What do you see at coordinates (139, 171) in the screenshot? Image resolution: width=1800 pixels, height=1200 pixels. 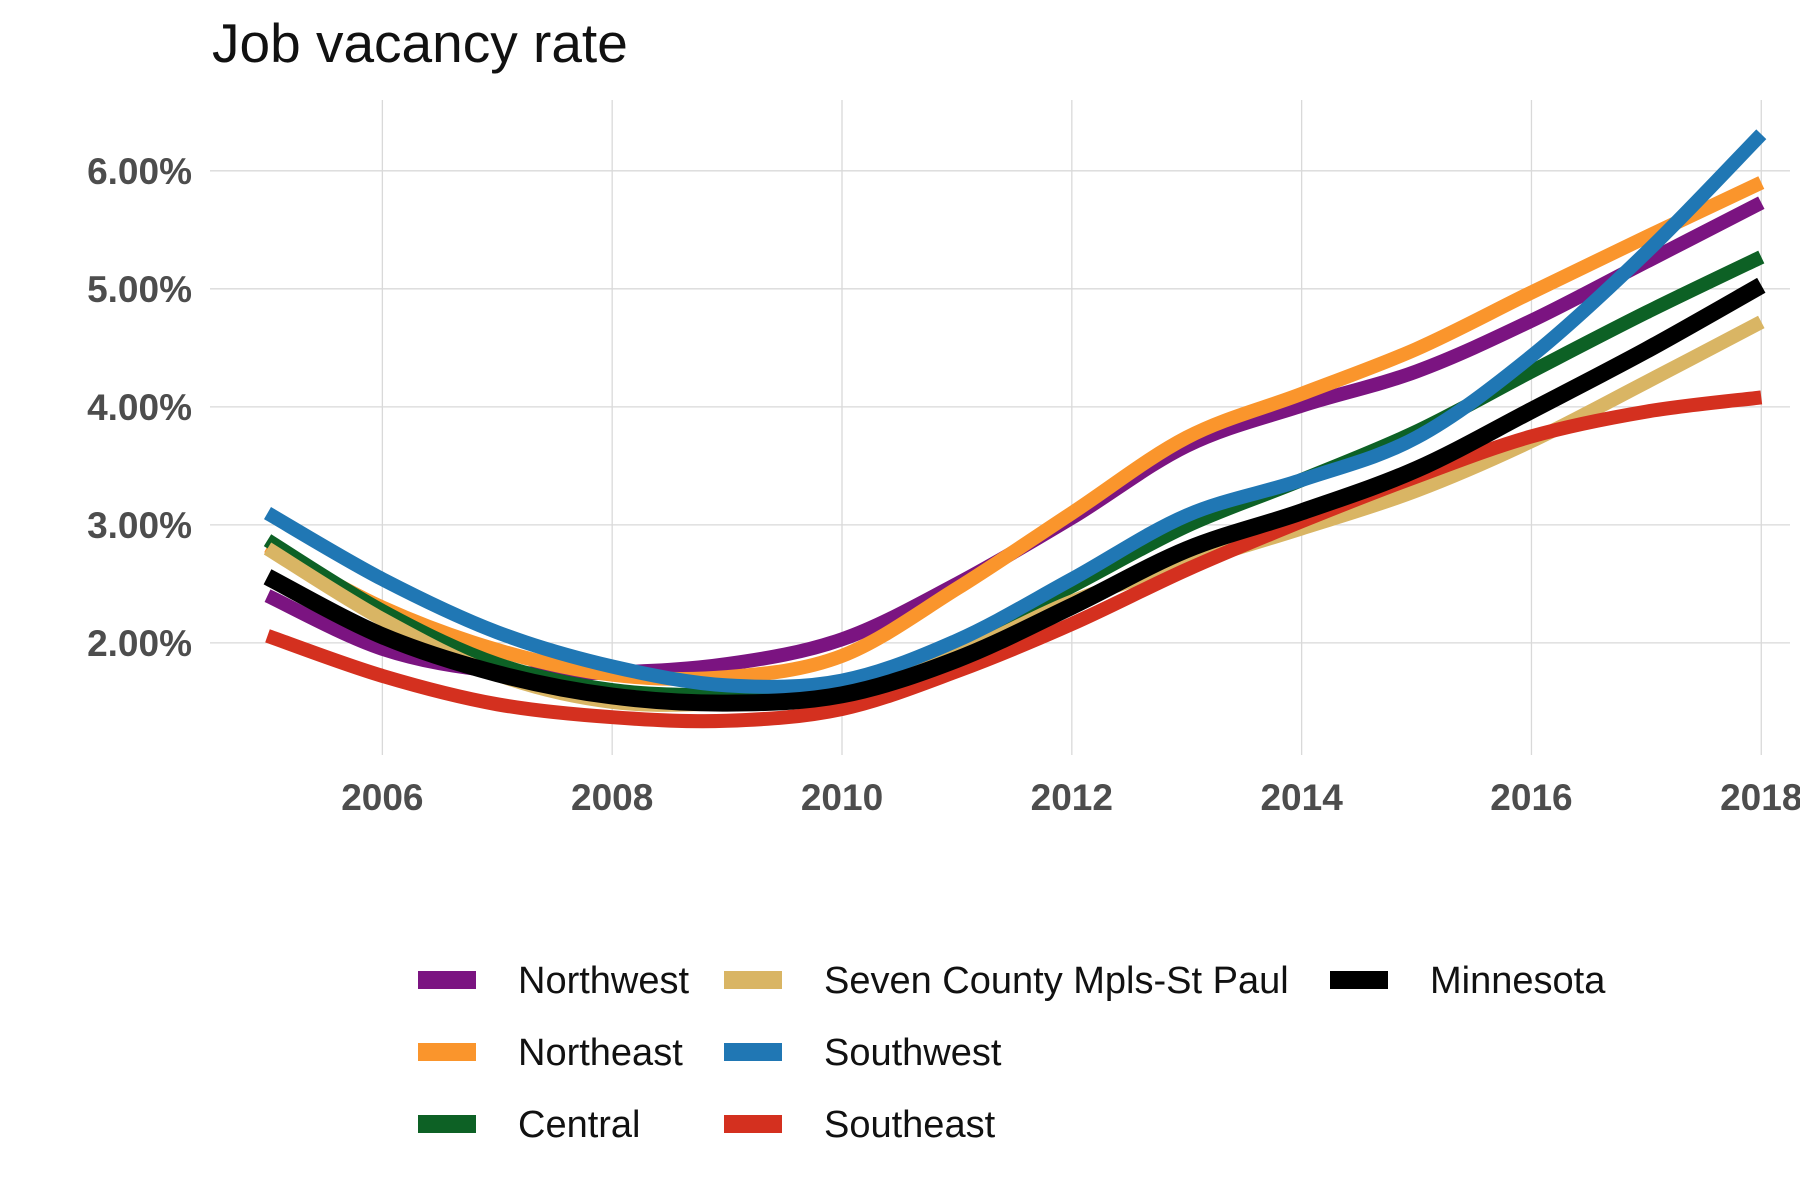 I see `y-tick-label: 6.00%` at bounding box center [139, 171].